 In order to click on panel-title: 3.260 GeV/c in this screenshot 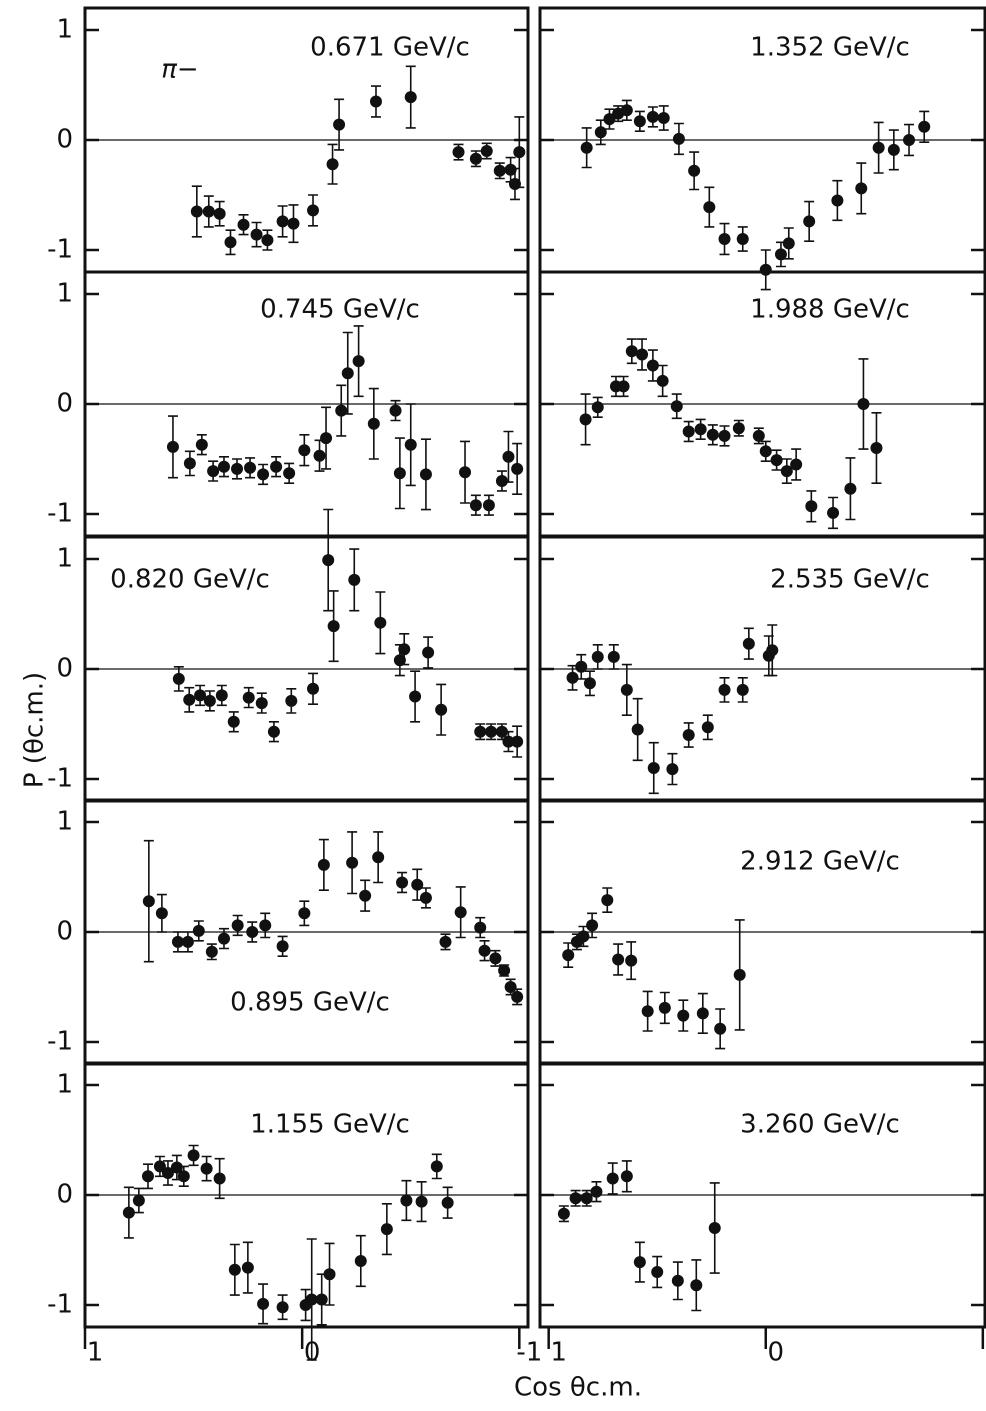, I will do `click(820, 1125)`.